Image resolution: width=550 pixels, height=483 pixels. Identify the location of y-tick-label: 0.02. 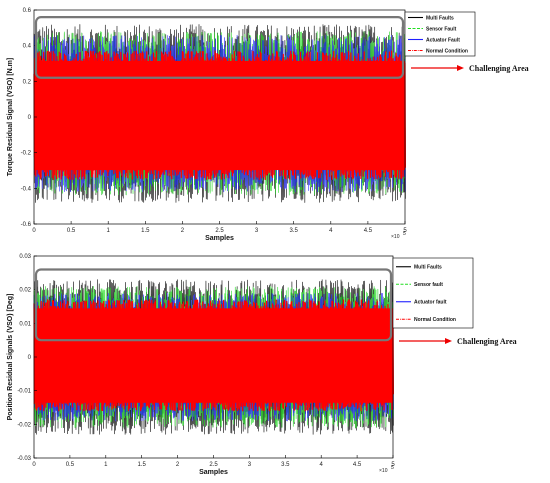
(25, 291).